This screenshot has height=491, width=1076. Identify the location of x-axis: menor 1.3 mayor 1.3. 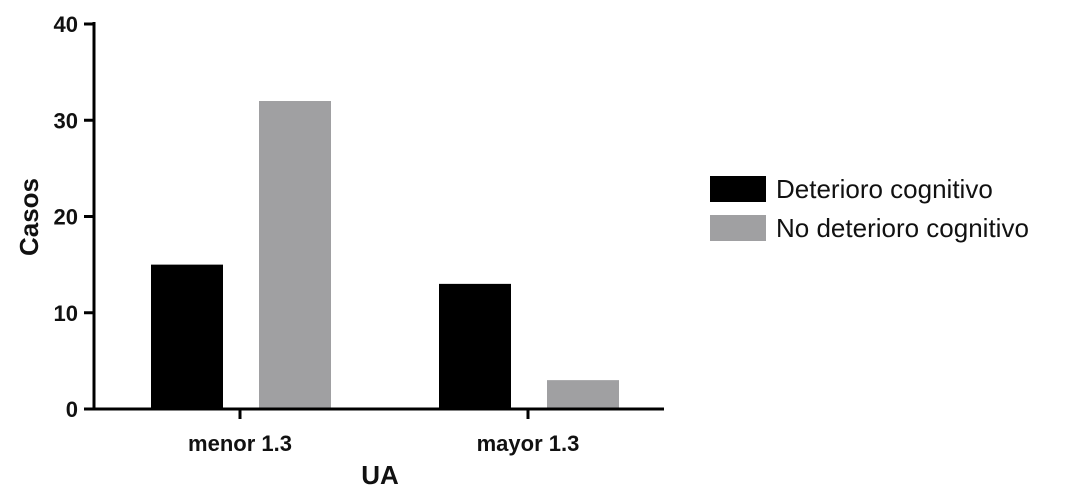
(378, 431).